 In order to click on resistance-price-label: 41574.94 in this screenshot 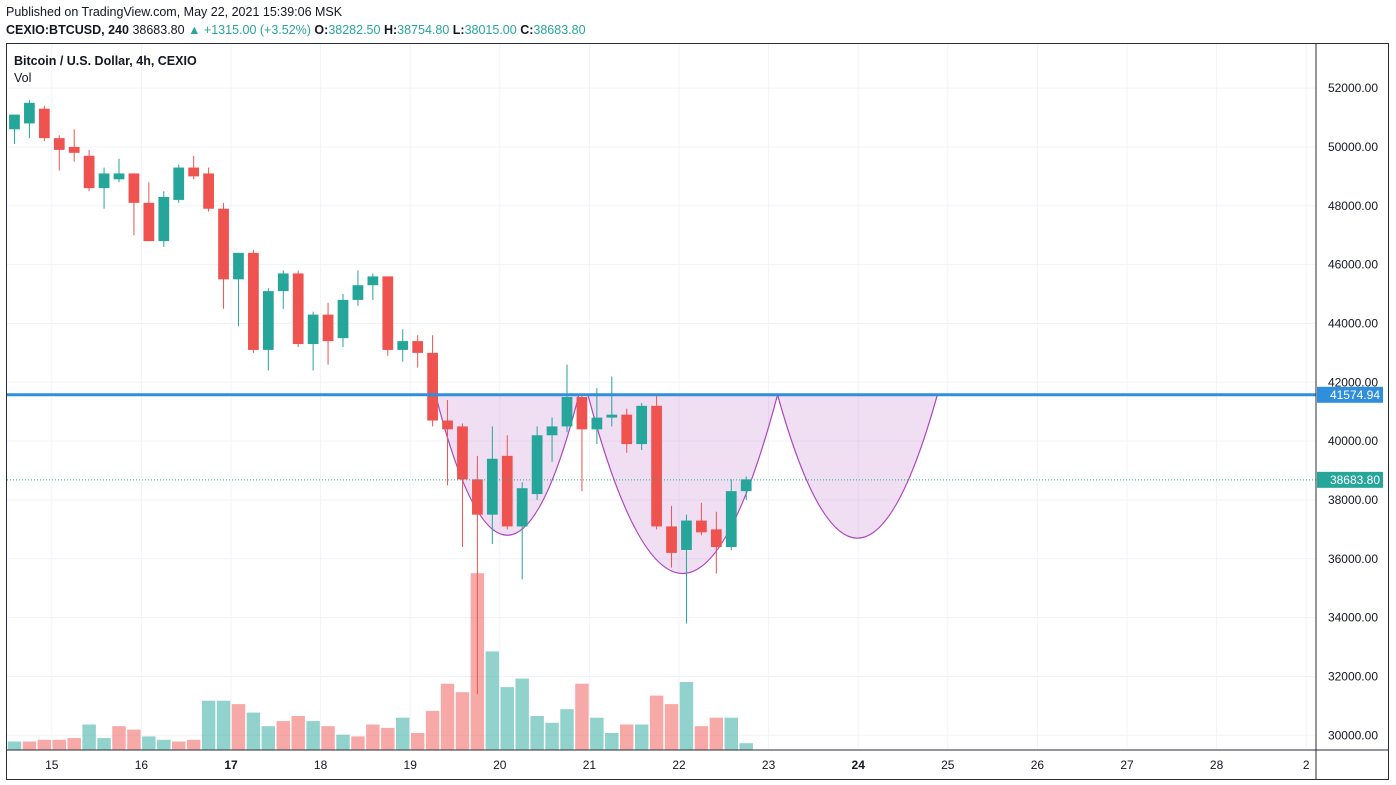, I will do `click(1355, 395)`.